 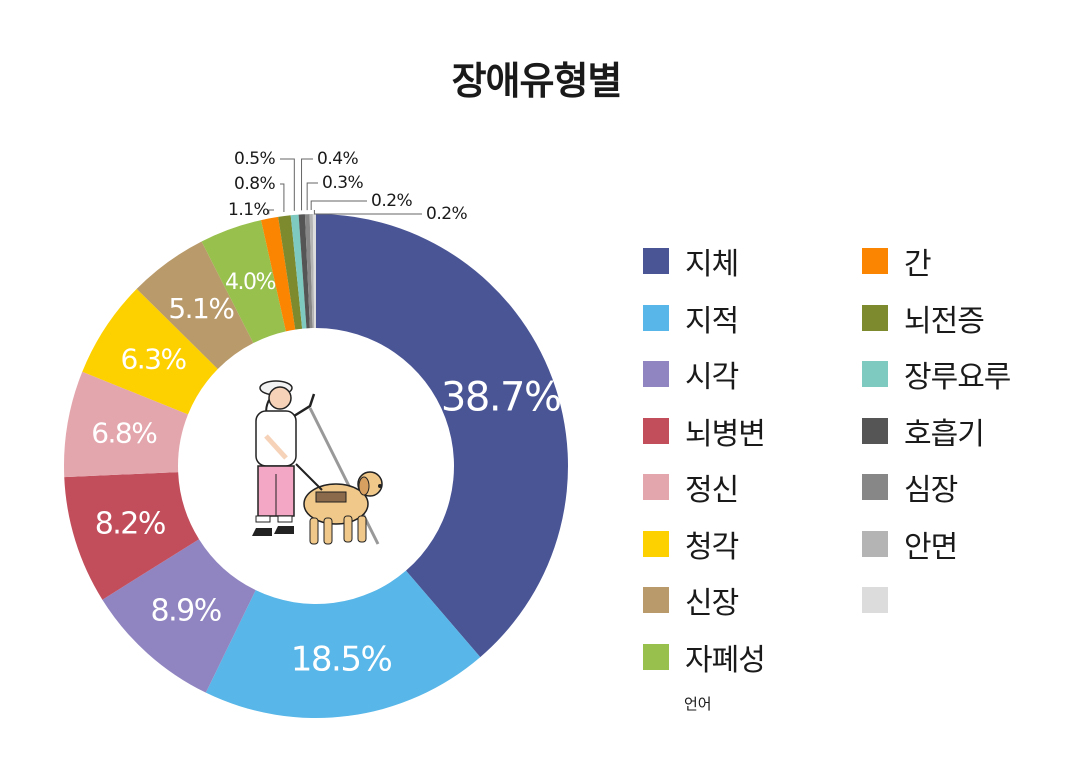 What do you see at coordinates (201, 308) in the screenshot?
I see `data-label-7: 5.1%` at bounding box center [201, 308].